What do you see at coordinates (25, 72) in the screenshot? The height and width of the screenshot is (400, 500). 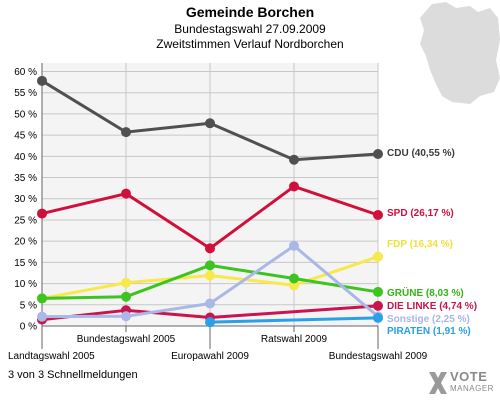 I see `y-tick-label: 60 %` at bounding box center [25, 72].